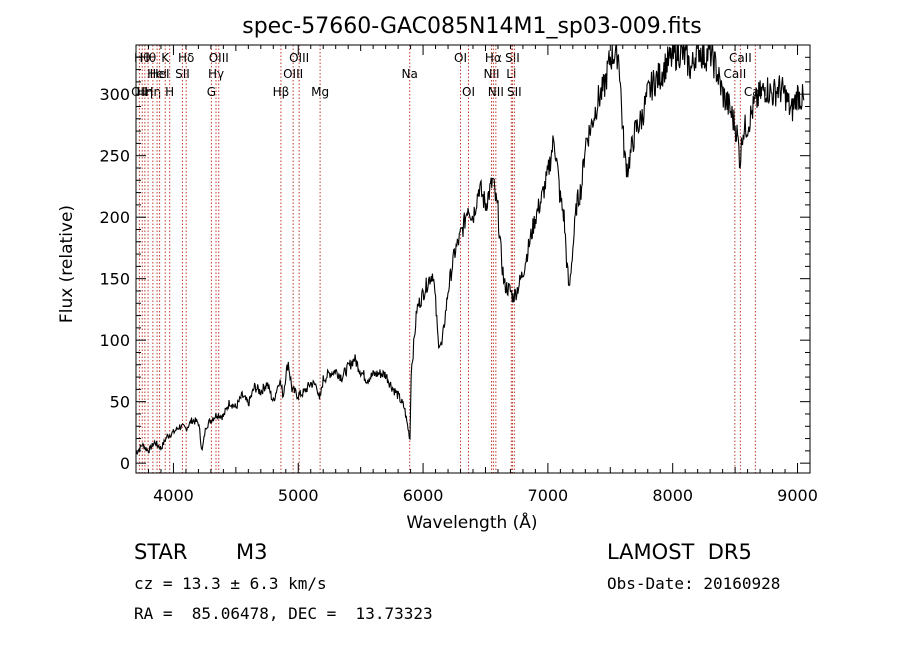 This screenshot has height=649, width=900. I want to click on redshift-velocity: cz = 13.3 ± 6.3 km/s, so click(230, 583).